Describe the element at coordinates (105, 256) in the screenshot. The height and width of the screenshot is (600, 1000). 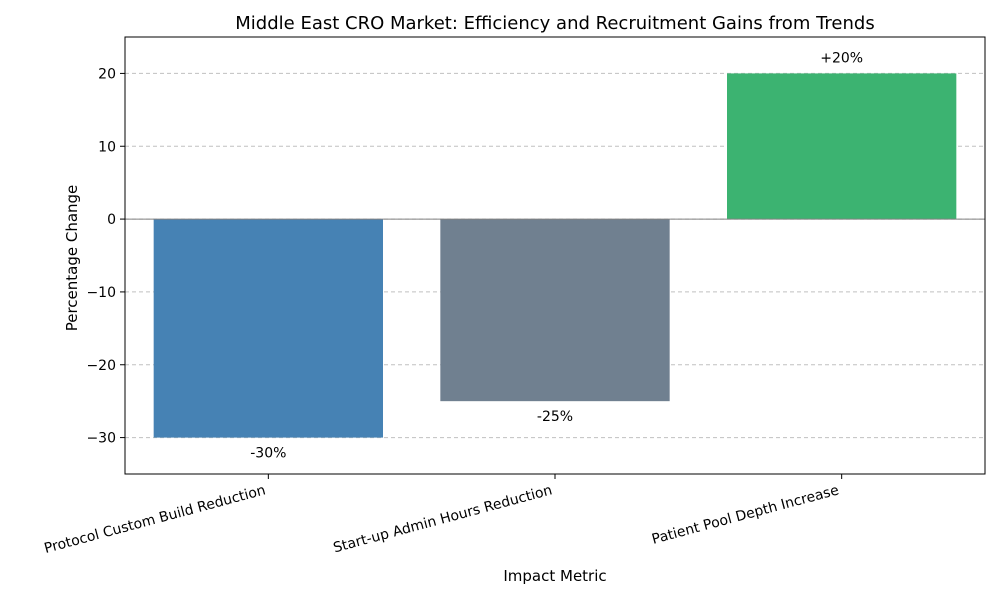
I see `y-axis-ticks: −30 −20 −10 0 10 20` at that location.